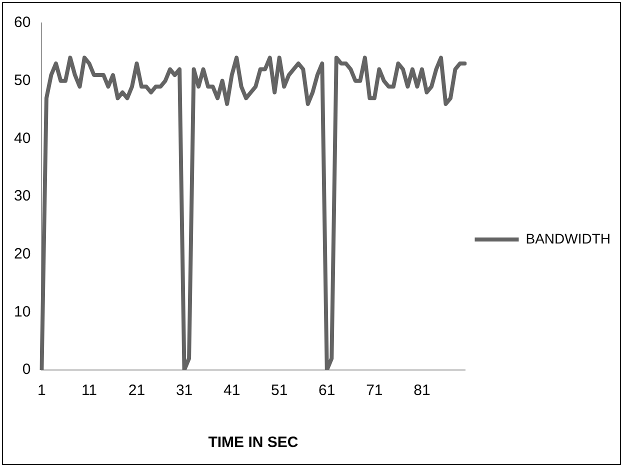  What do you see at coordinates (26, 369) in the screenshot?
I see `y-tick-label: 0` at bounding box center [26, 369].